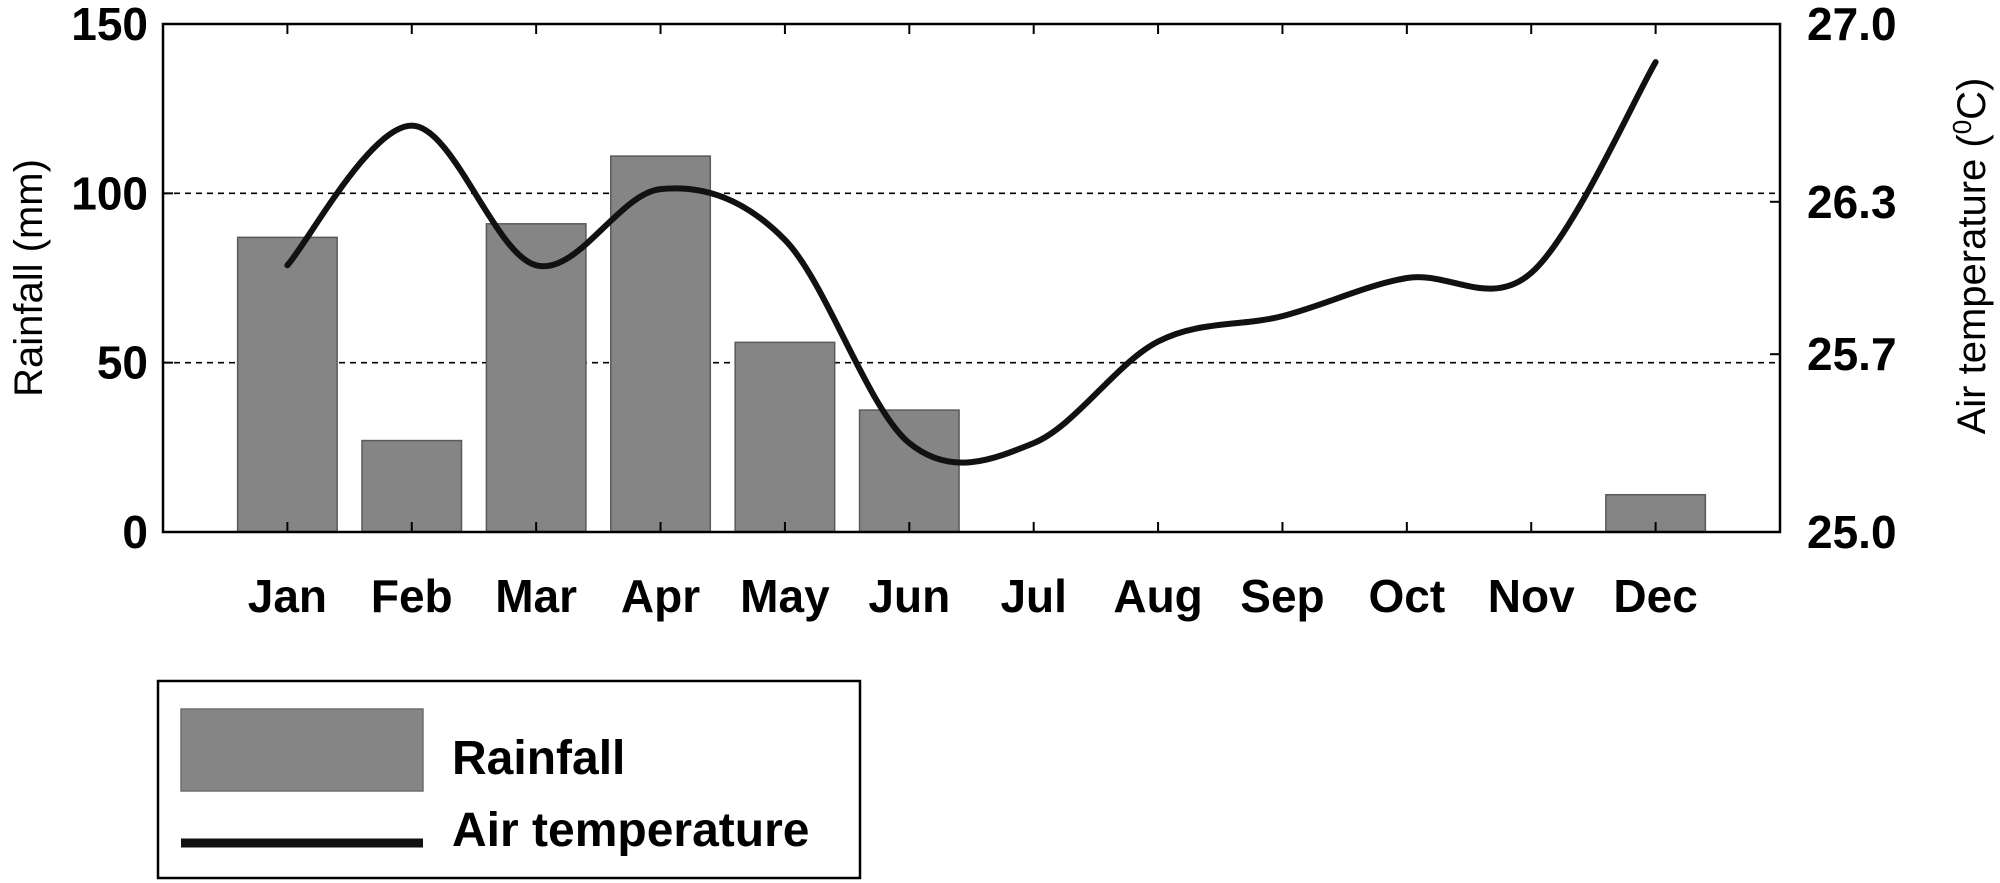  Describe the element at coordinates (1655, 596) in the screenshot. I see `x-tick-label-dec: Dec` at that location.